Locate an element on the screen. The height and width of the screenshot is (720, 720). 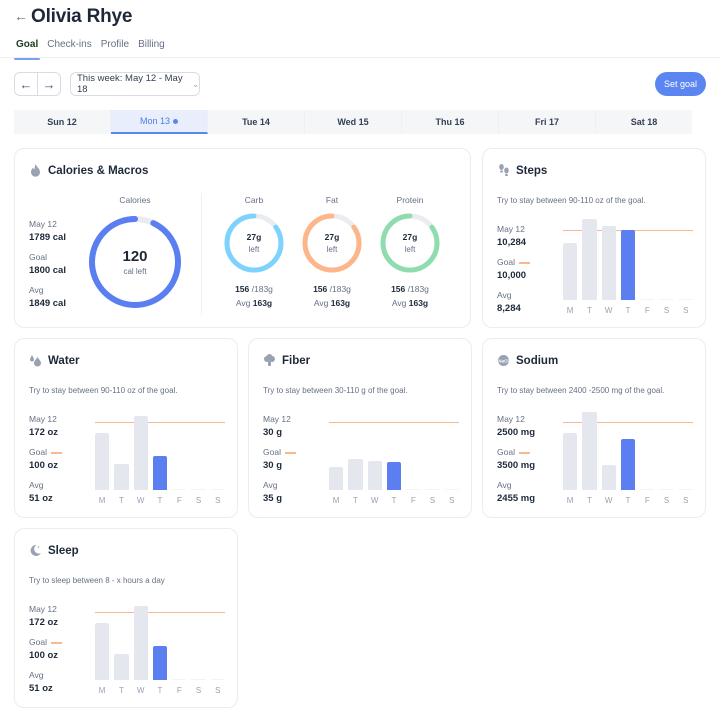
stat-goal: Goal 30 g is located at coordinates (279, 459).